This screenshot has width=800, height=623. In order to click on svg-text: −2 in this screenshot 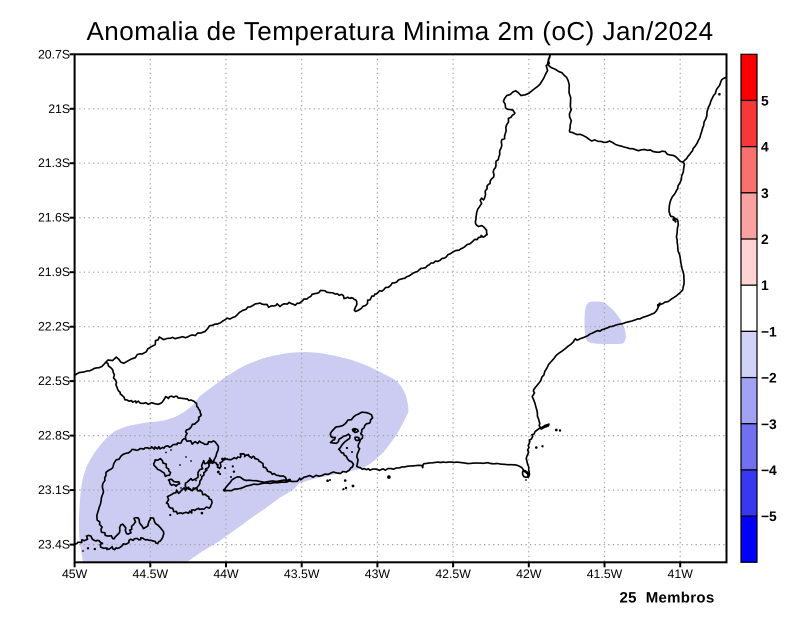, I will do `click(769, 378)`.